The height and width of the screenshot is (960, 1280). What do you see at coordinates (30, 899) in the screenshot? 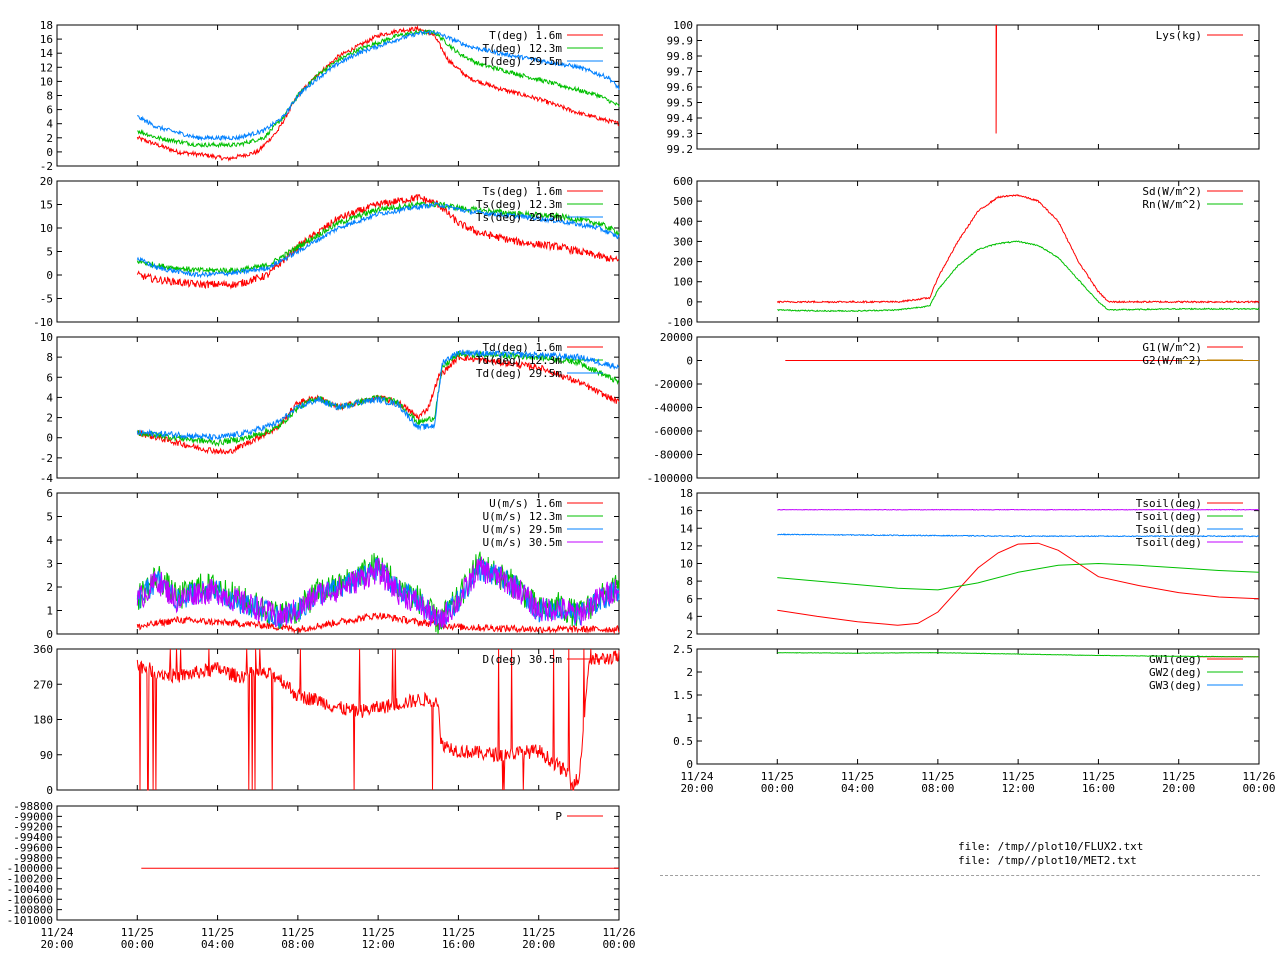
I see `y-tick-label: -100600` at bounding box center [30, 899].